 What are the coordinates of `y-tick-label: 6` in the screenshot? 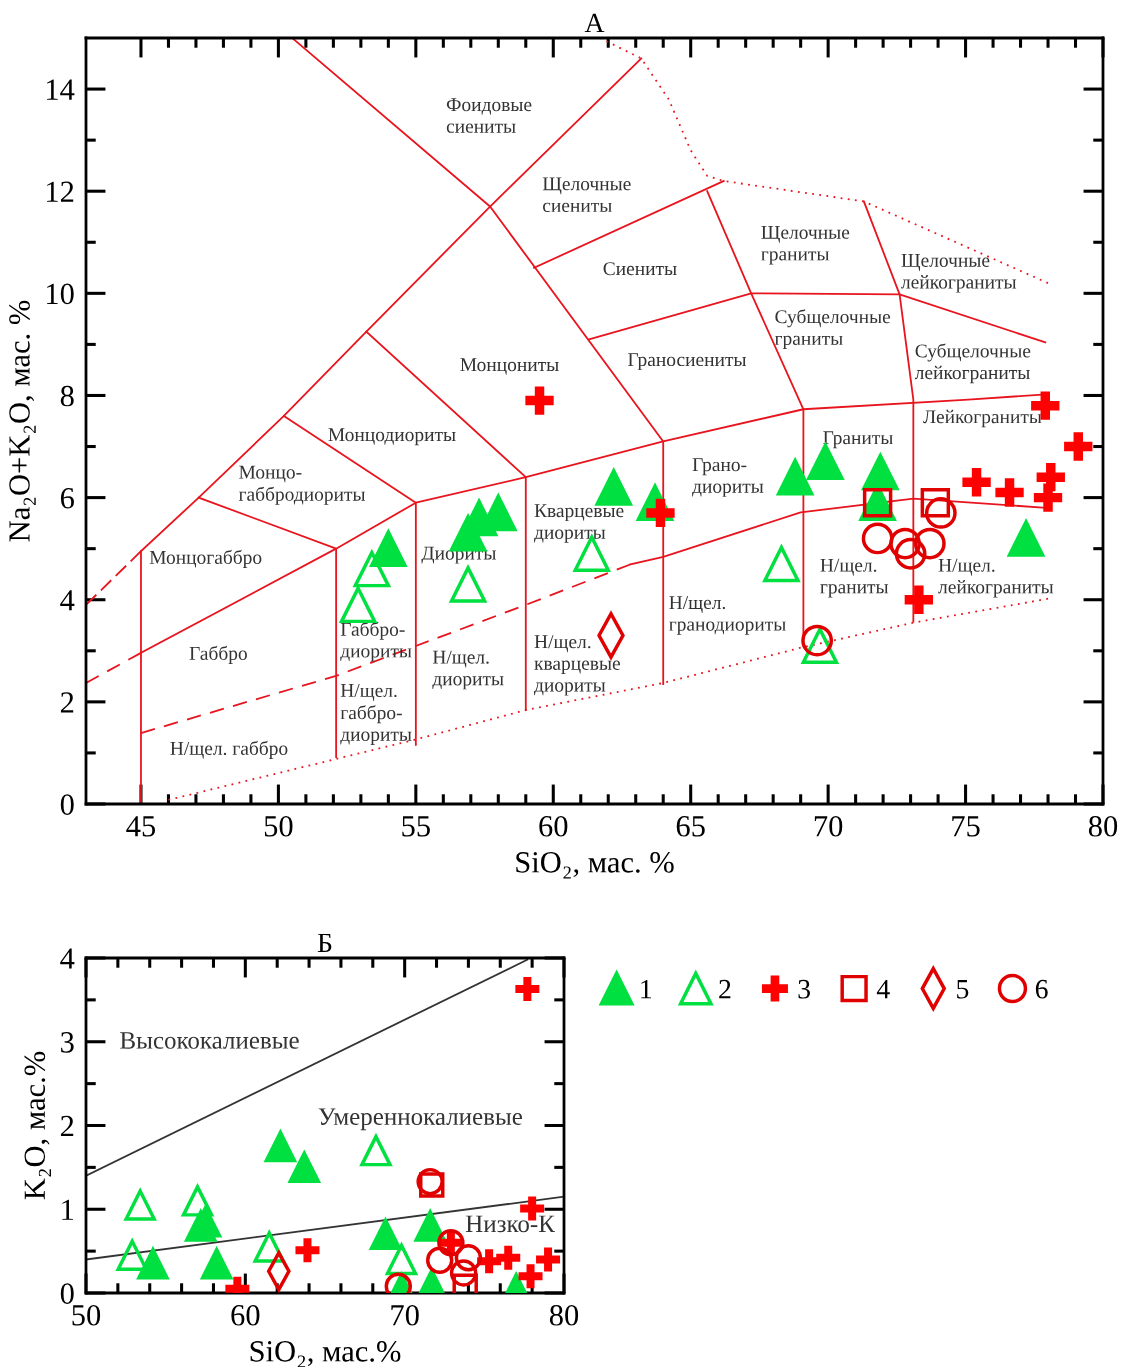 It's located at (67, 498).